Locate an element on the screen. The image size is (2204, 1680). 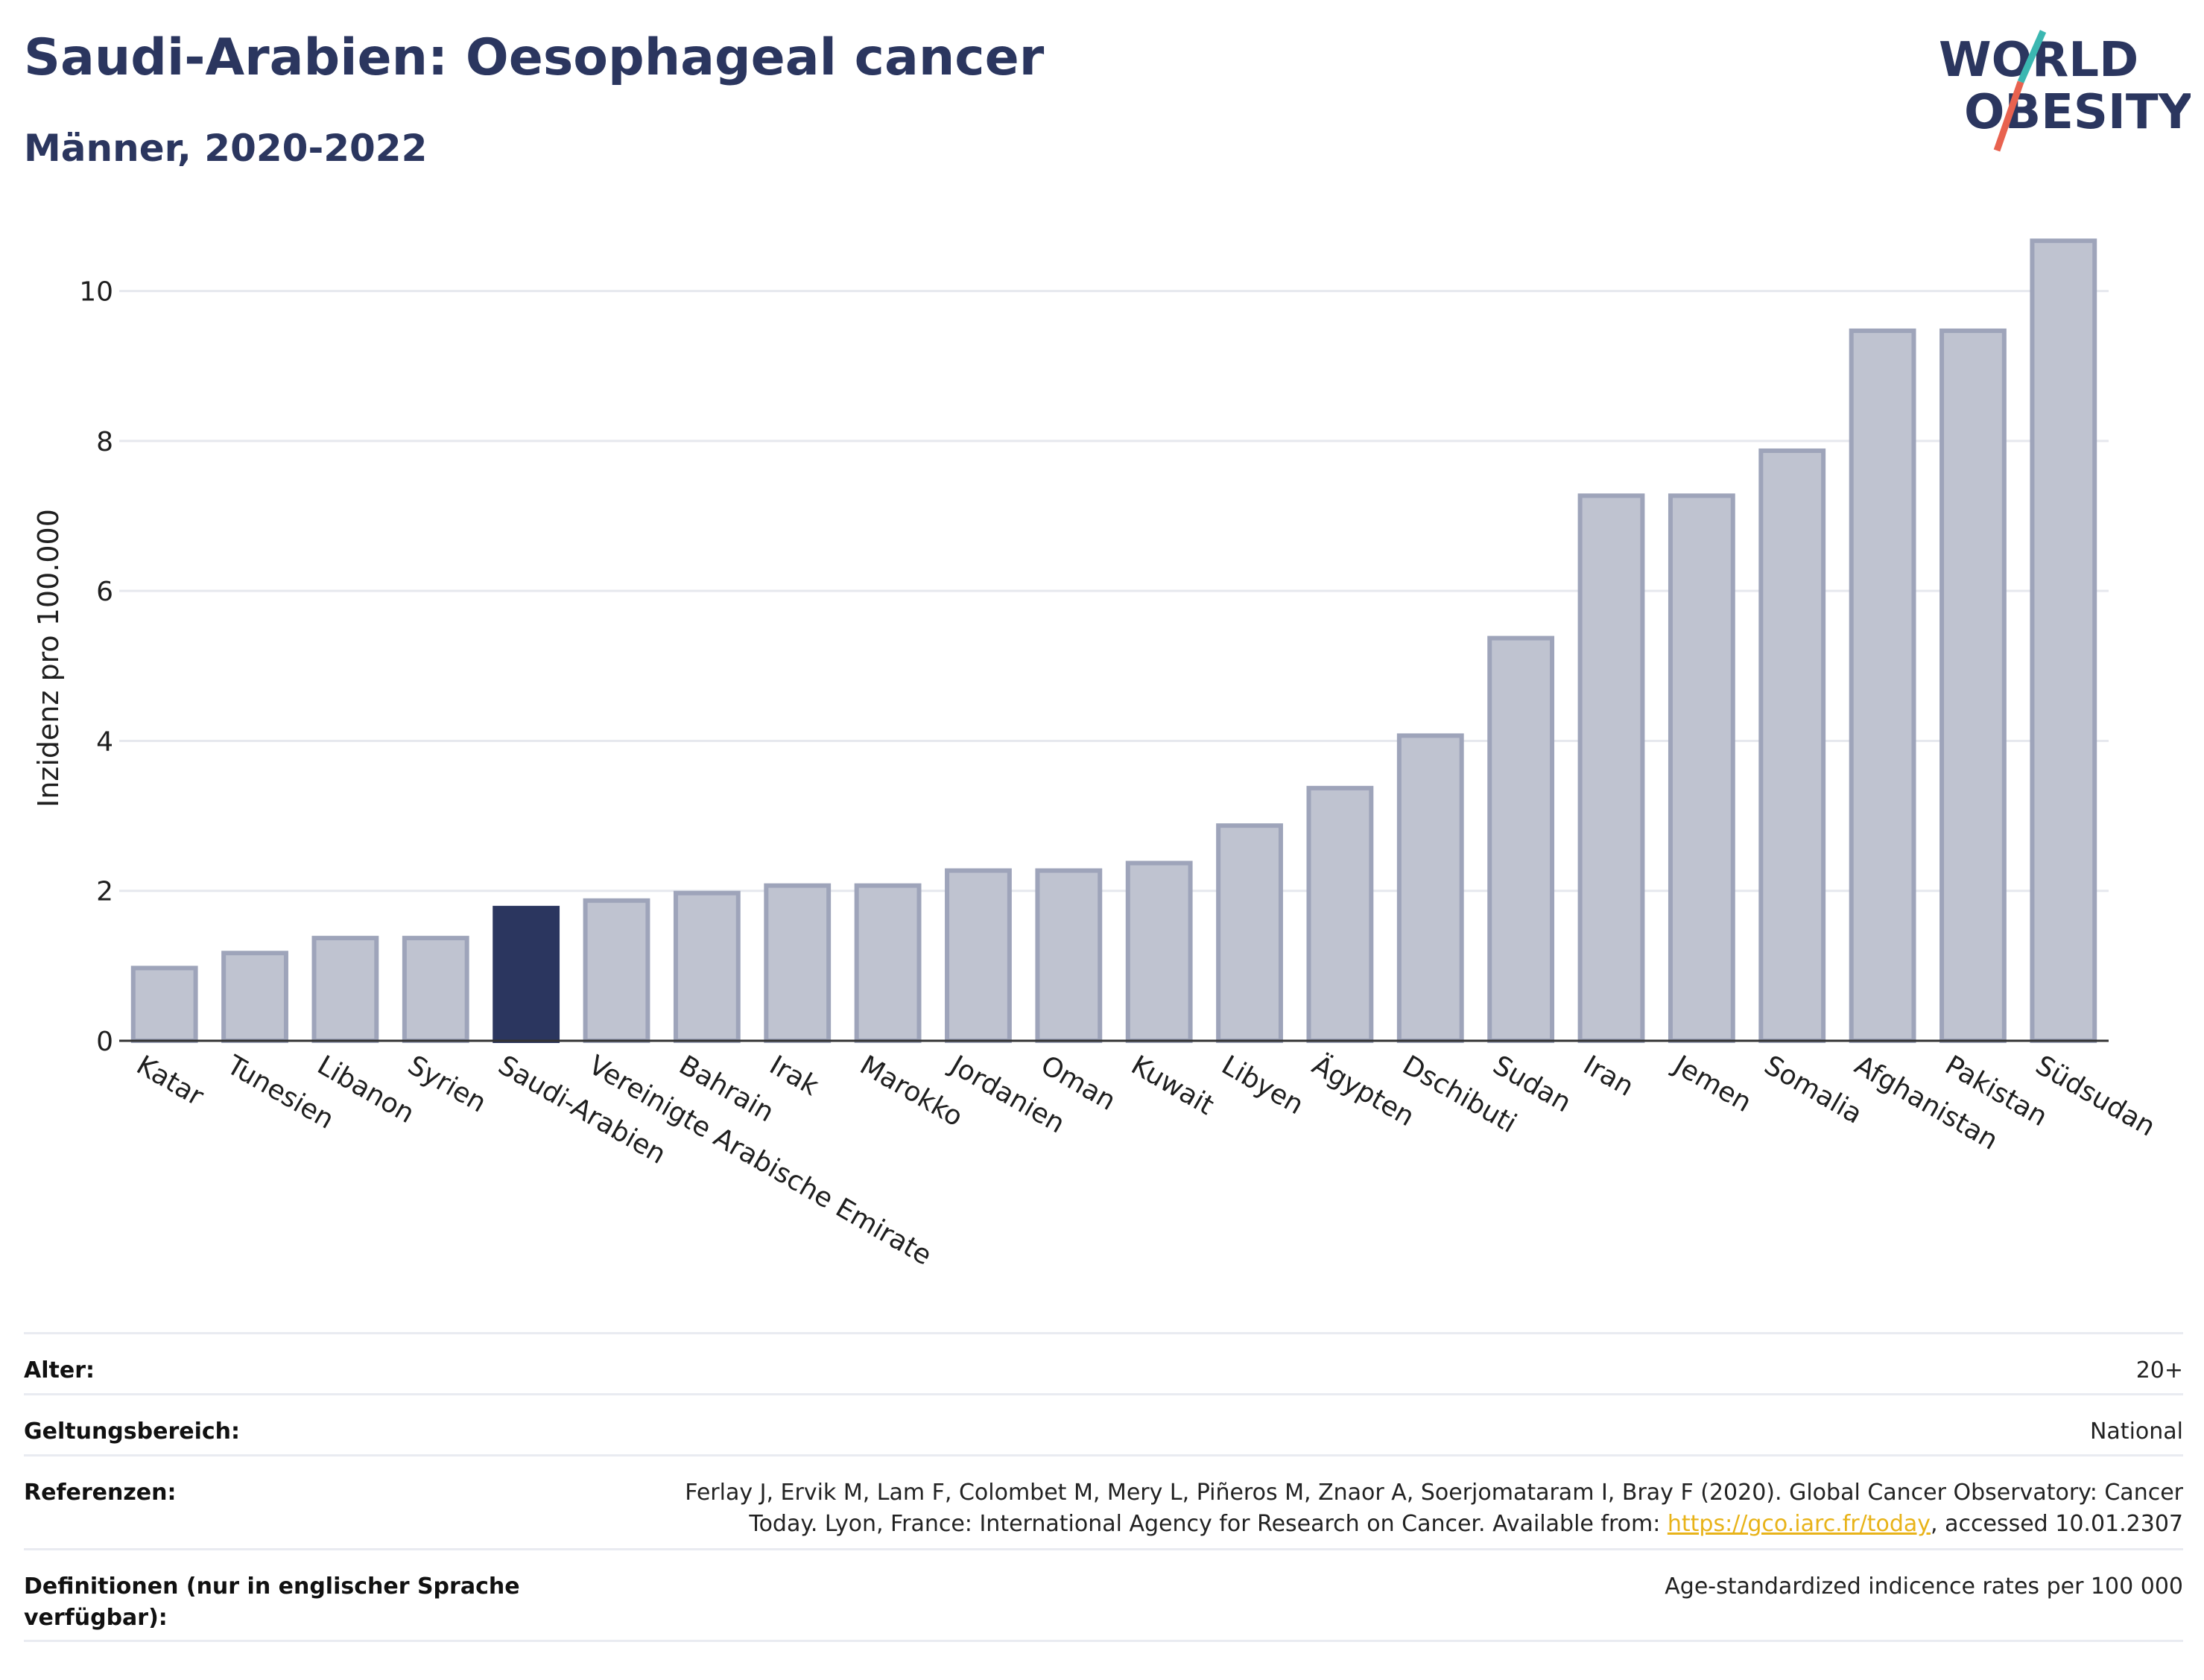
page-title: Saudi-Arabien: Oesophageal cancer is located at coordinates (534, 57).